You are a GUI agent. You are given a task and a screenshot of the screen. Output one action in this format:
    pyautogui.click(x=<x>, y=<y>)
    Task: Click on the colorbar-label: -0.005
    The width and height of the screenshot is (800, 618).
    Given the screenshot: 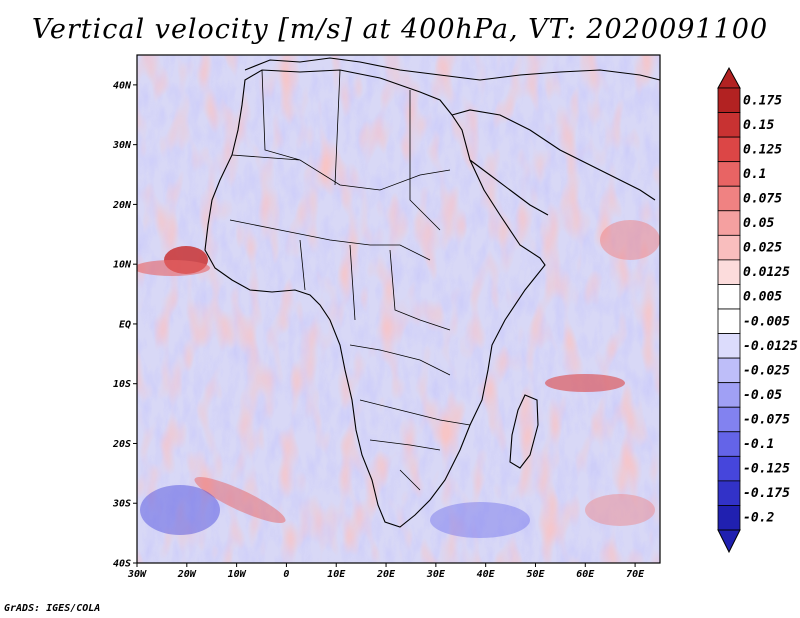 What is the action you would take?
    pyautogui.click(x=766, y=321)
    